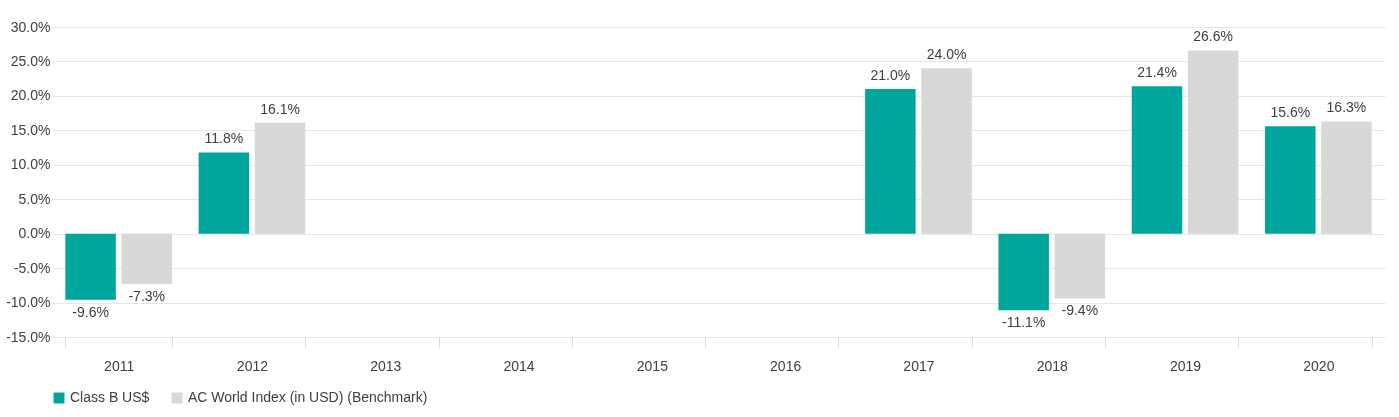 This screenshot has height=417, width=1399. I want to click on y-tick-label: 20.0%, so click(30, 95).